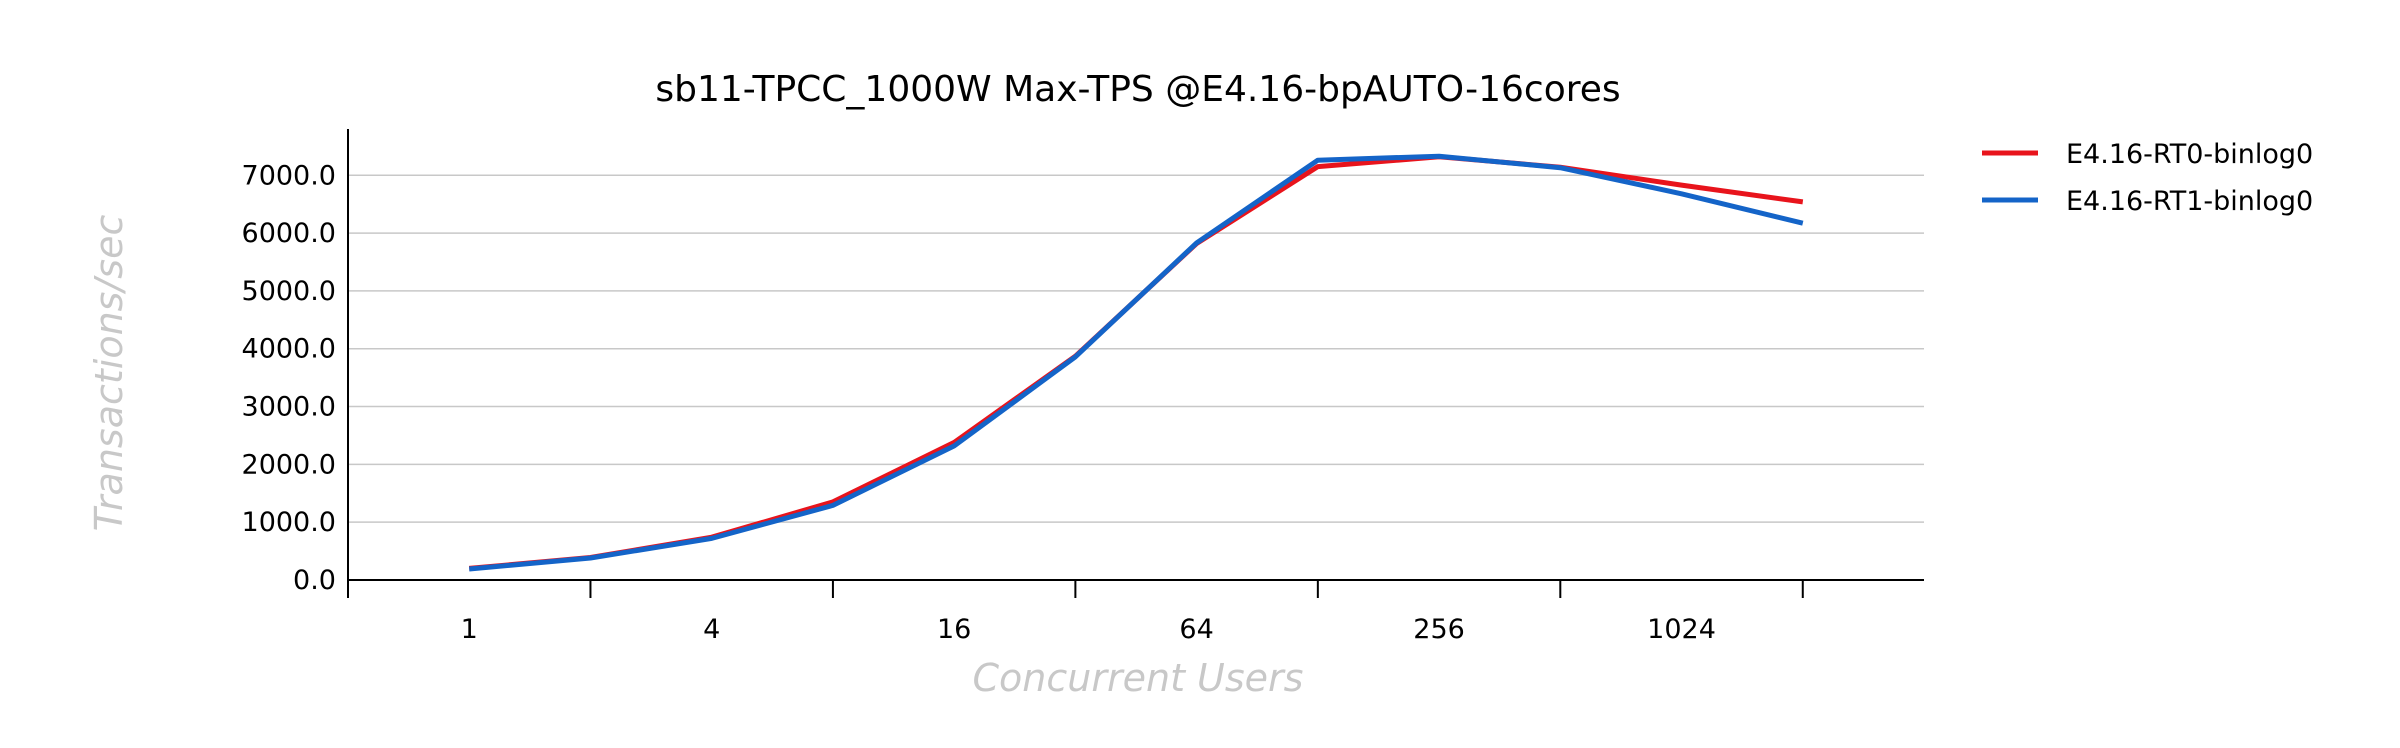  I want to click on x-tick-label: 1, so click(469, 629).